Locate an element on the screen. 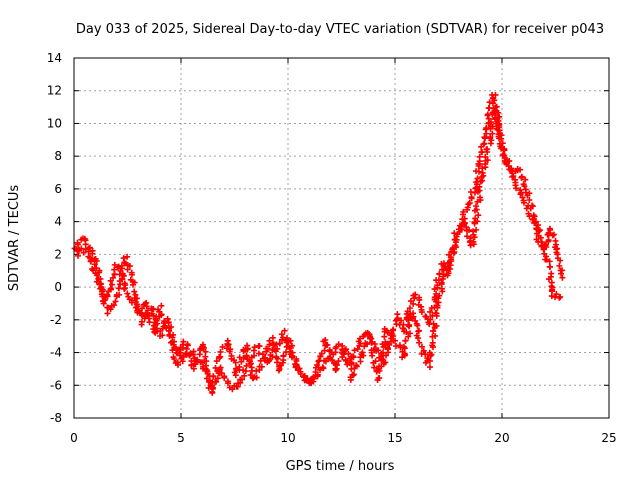 The image size is (640, 480). y-tick-label: 6 is located at coordinates (58, 189).